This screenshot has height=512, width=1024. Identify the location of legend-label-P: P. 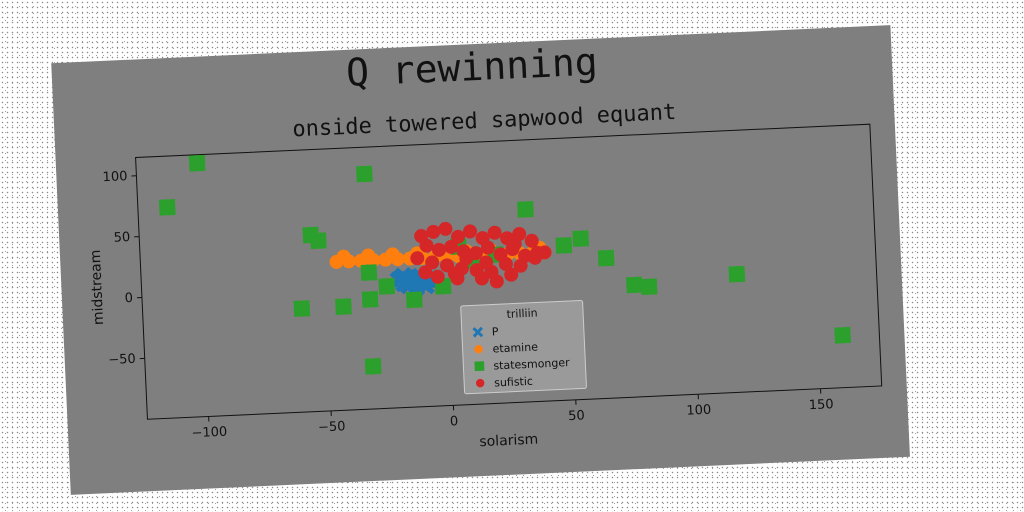
(496, 331).